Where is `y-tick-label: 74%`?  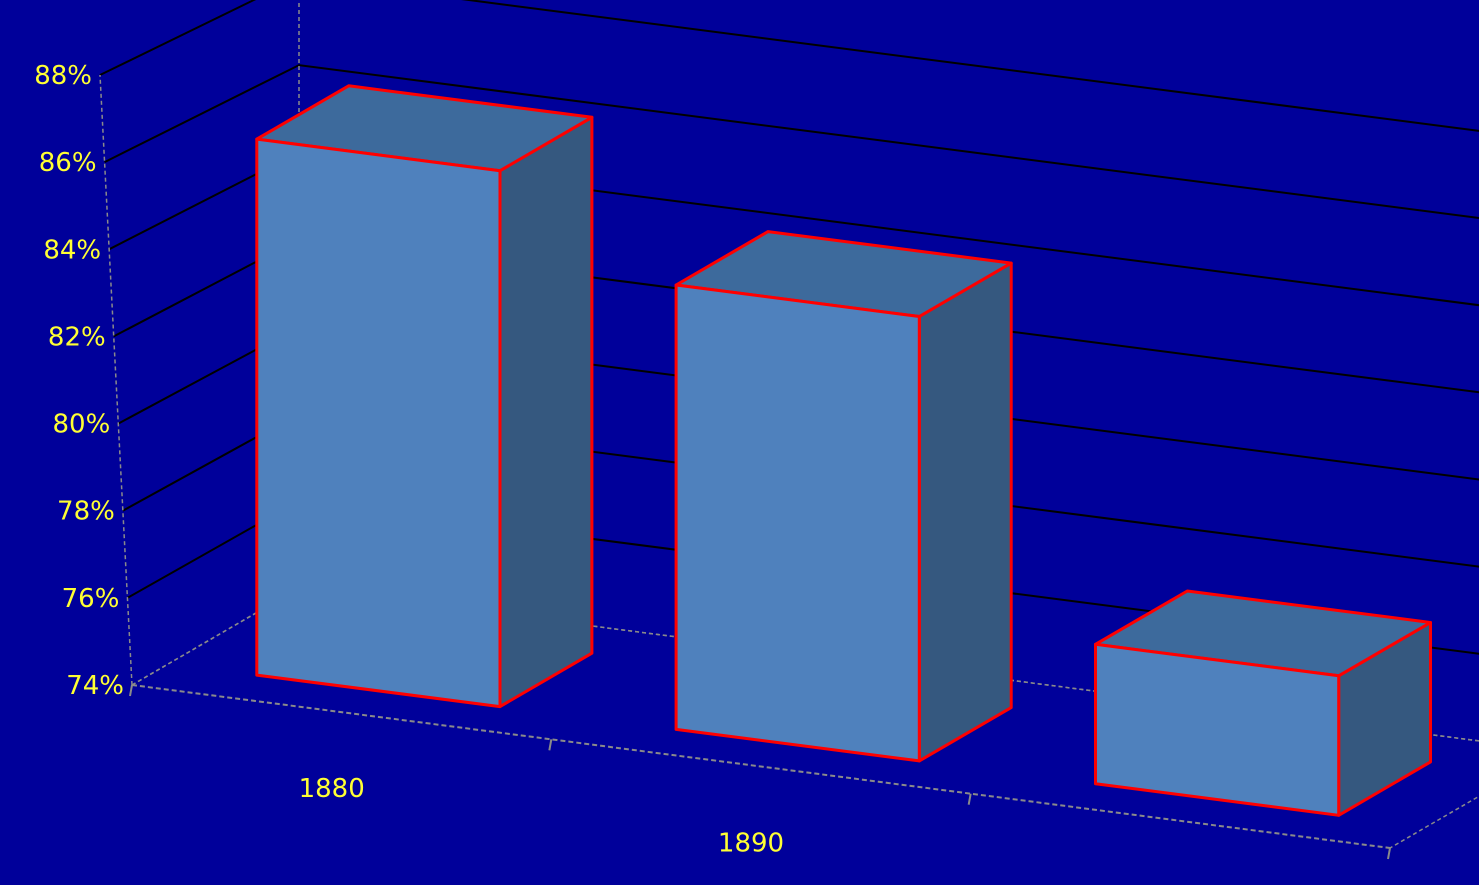 y-tick-label: 74% is located at coordinates (95, 686).